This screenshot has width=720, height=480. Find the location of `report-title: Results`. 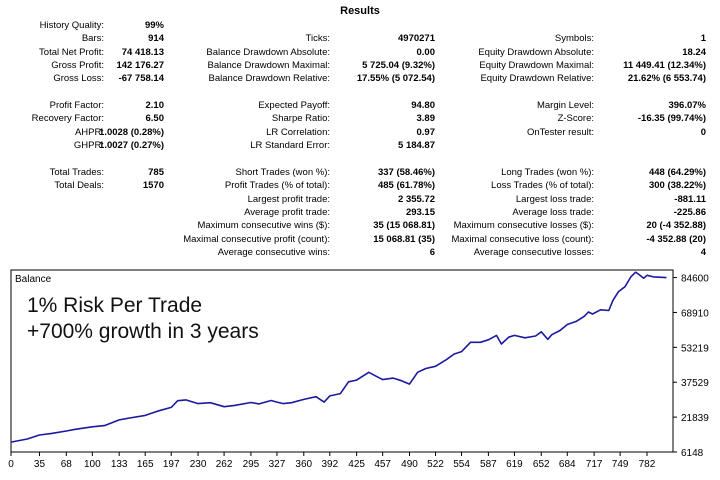

report-title: Results is located at coordinates (360, 11).